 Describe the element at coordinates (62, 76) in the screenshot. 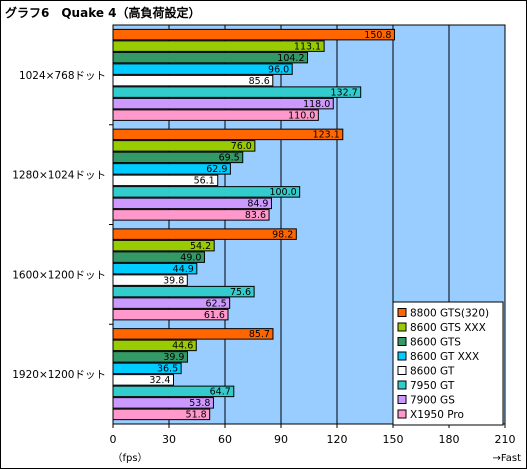

I see `category-label: 1024×768ドット` at that location.